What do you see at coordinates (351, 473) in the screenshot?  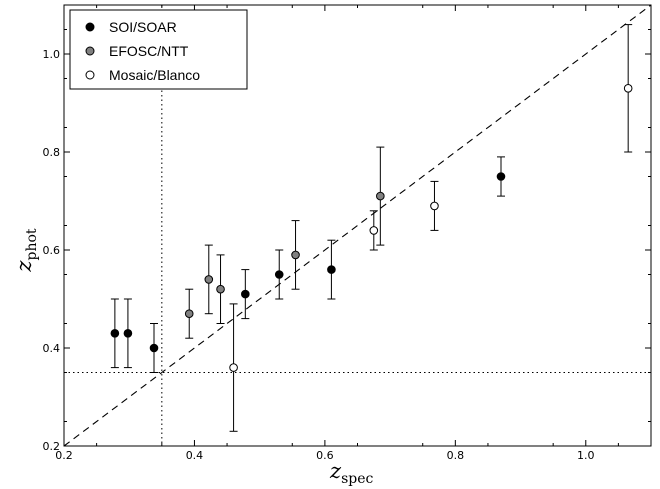 I see `x-axis-label: zspec` at bounding box center [351, 473].